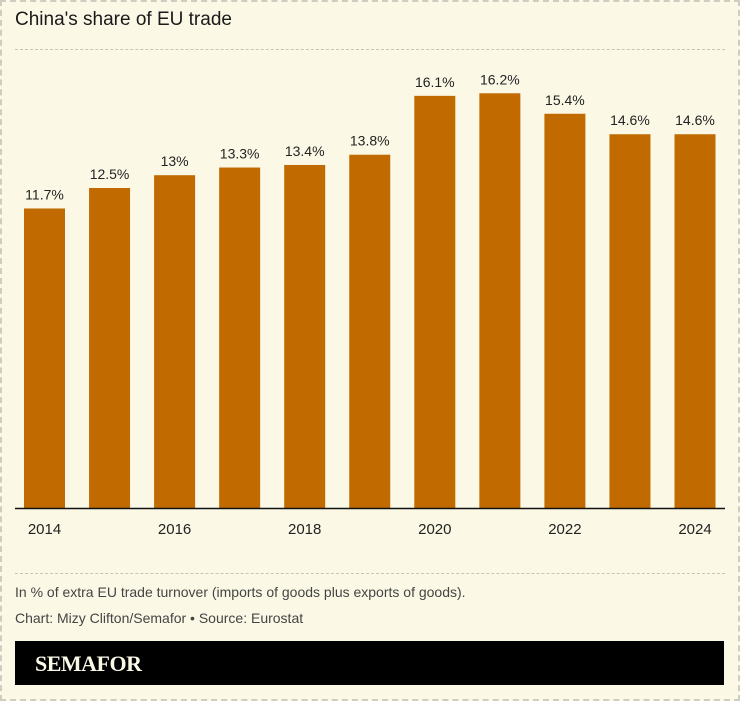 This screenshot has width=740, height=701. I want to click on data-label-2020: 16.1%, so click(435, 82).